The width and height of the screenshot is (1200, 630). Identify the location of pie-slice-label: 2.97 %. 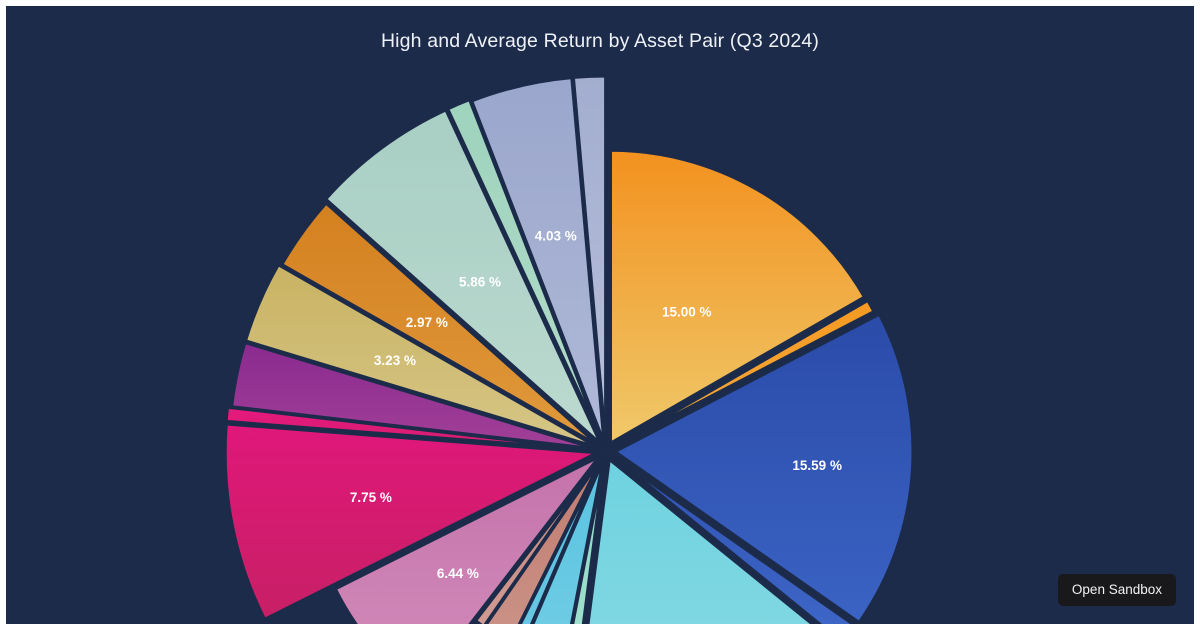
(427, 322).